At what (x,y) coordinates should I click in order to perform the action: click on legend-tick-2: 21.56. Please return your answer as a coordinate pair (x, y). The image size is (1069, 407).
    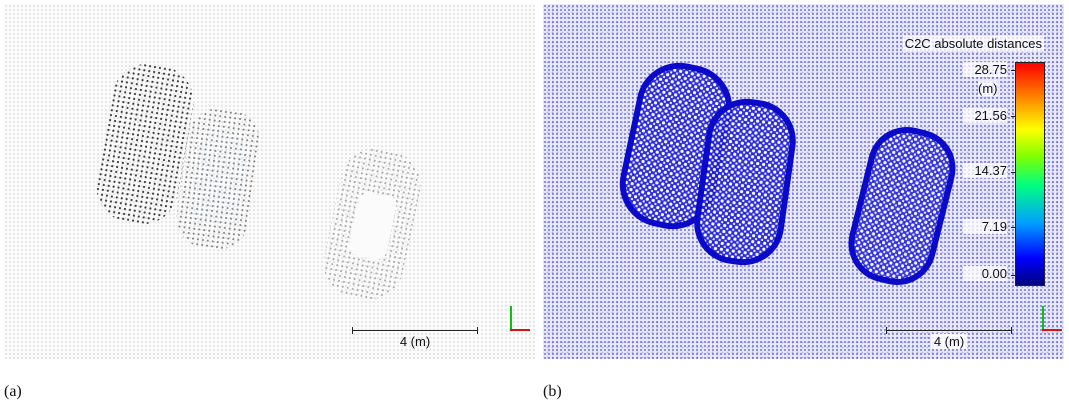
    Looking at the image, I should click on (985, 115).